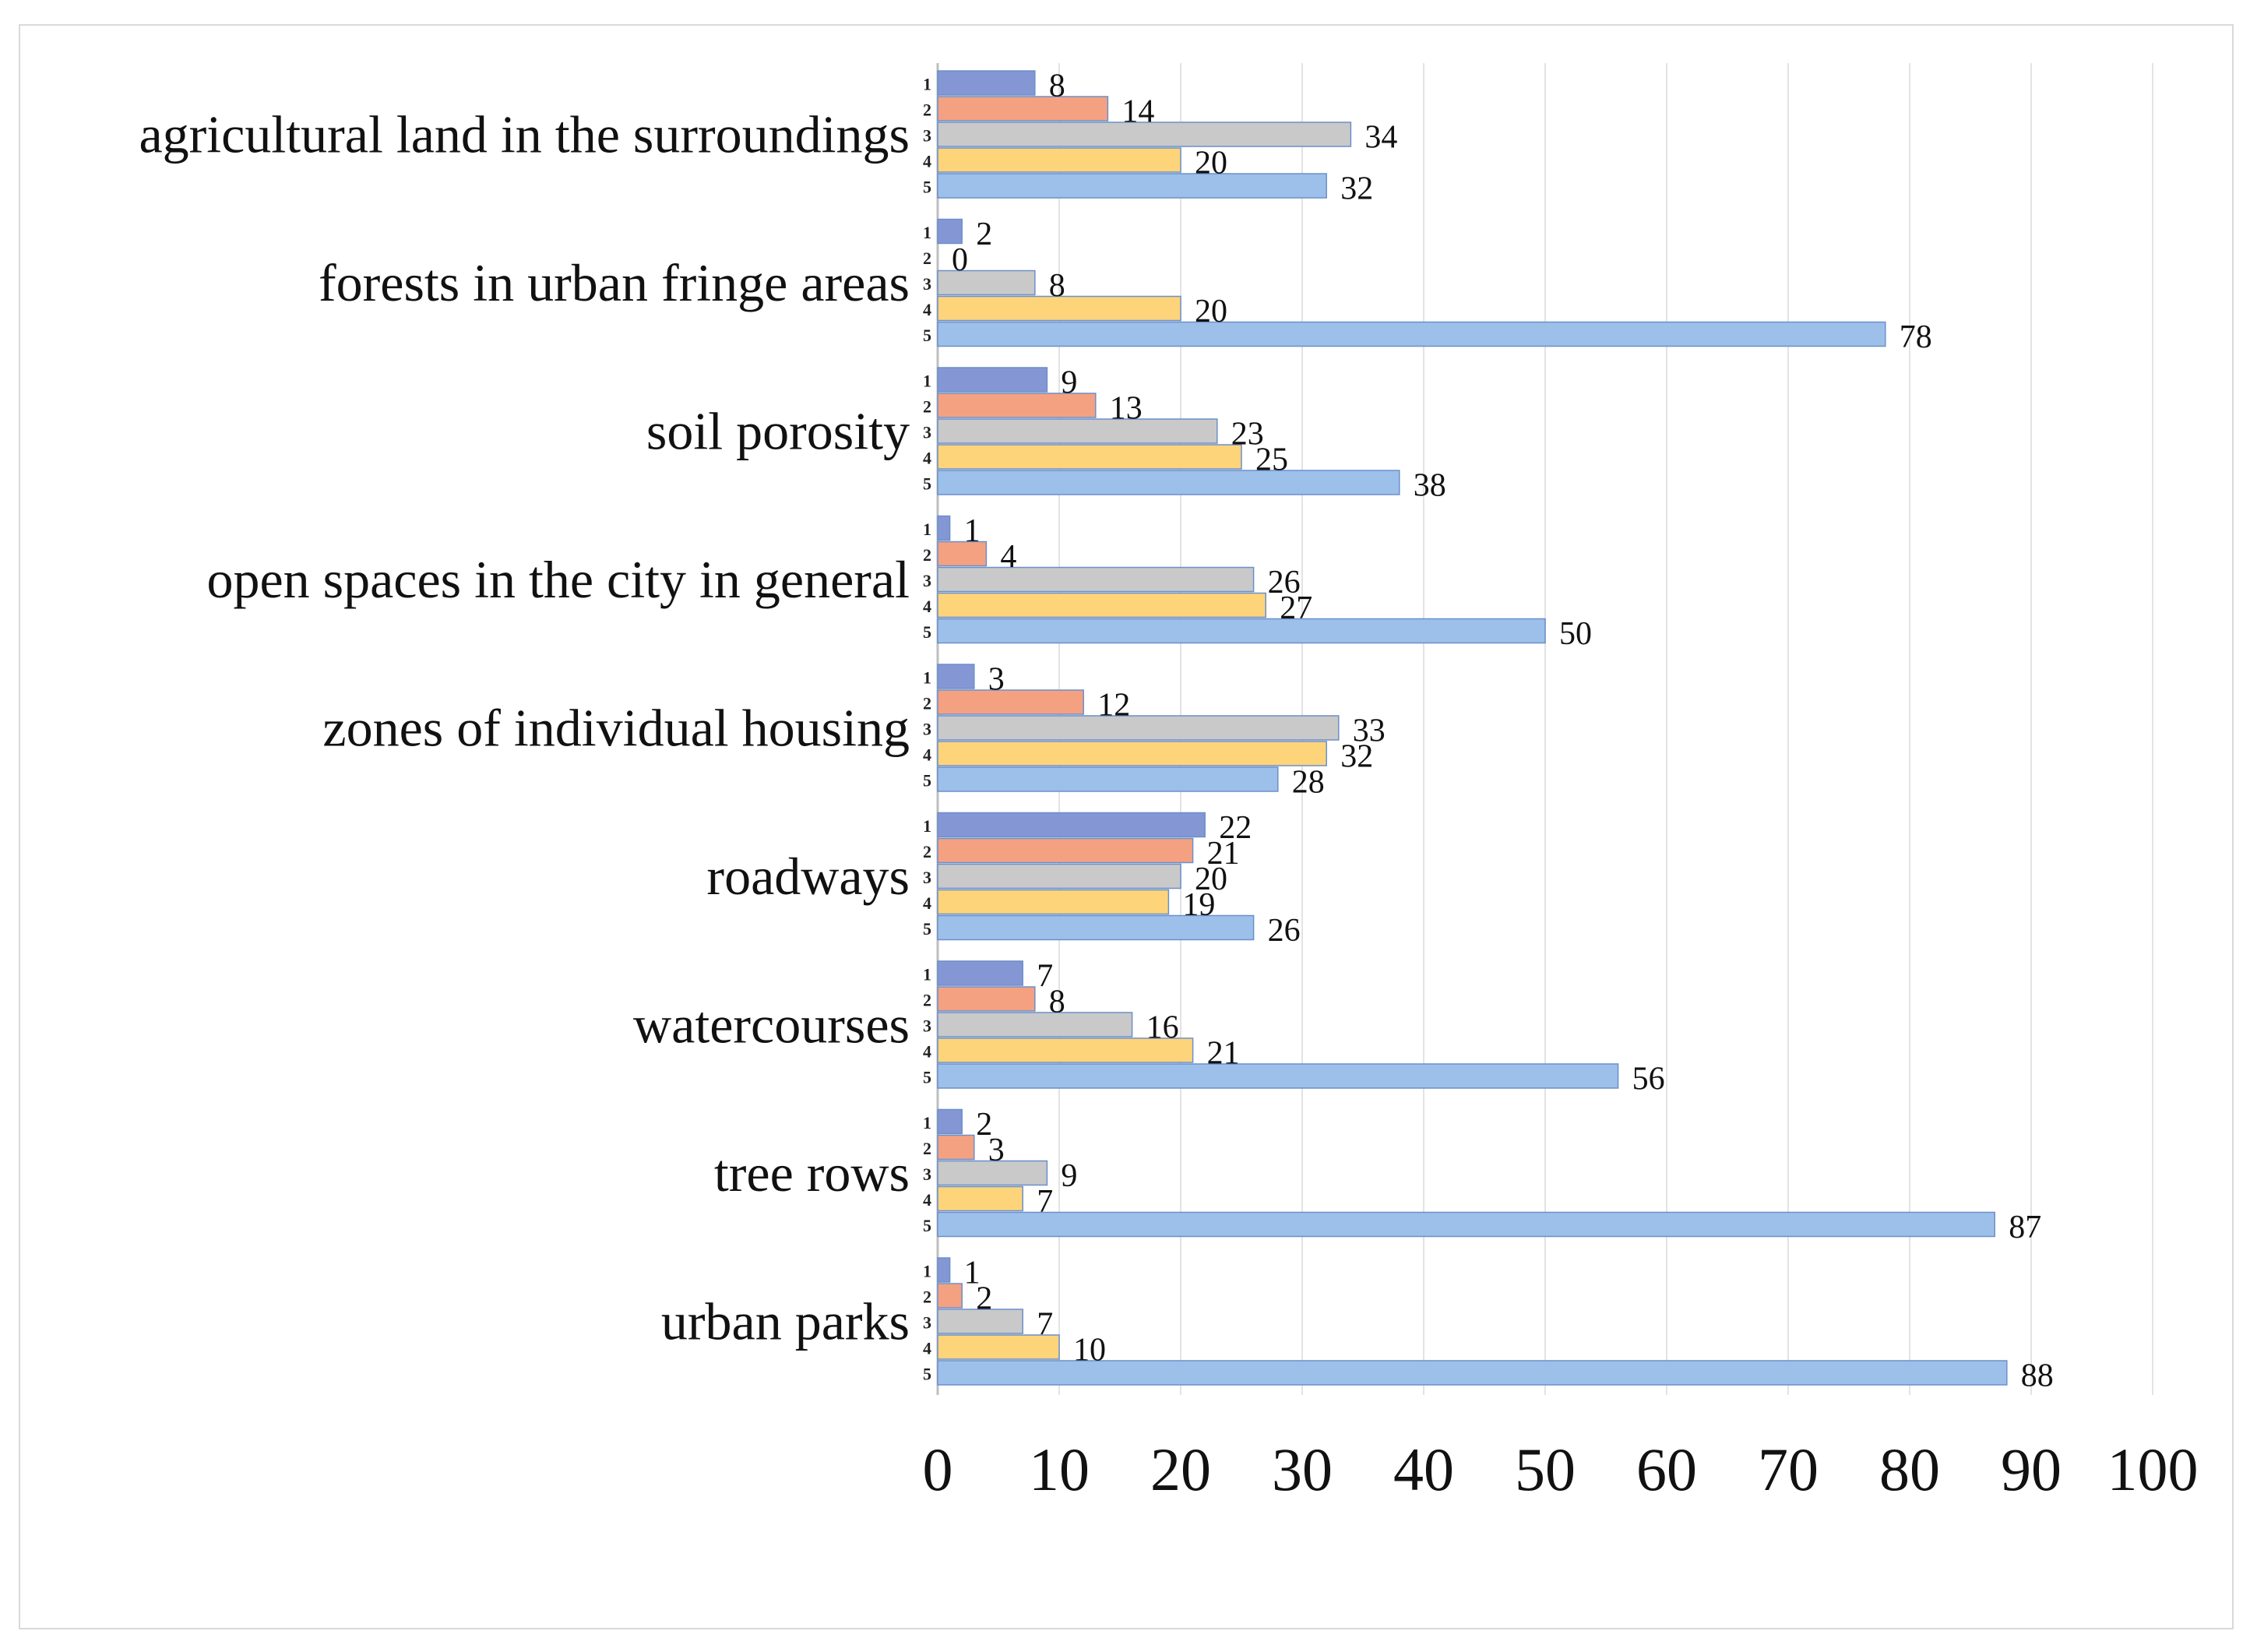  What do you see at coordinates (1198, 905) in the screenshot?
I see `value-label: 19` at bounding box center [1198, 905].